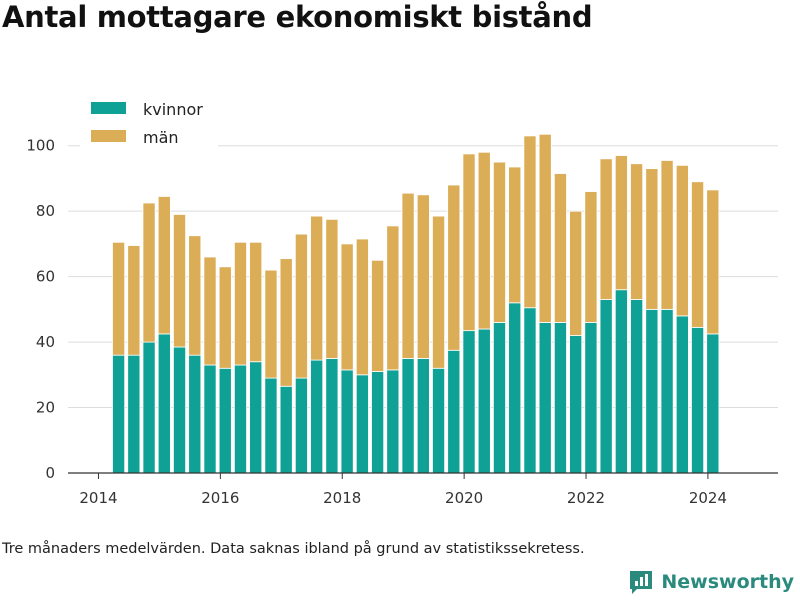 This screenshot has height=600, width=800. I want to click on x-tick-label: 2016, so click(220, 498).